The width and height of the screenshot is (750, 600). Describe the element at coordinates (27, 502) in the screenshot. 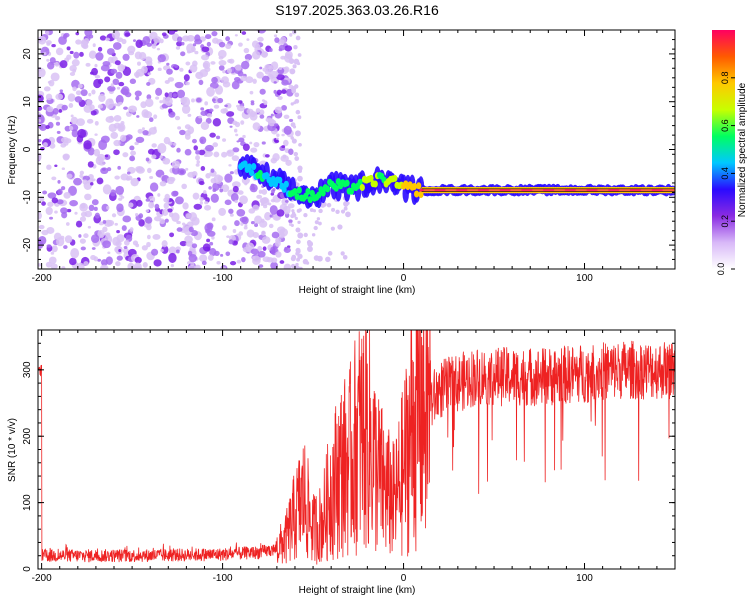

I see `y-tick-label: 100` at that location.